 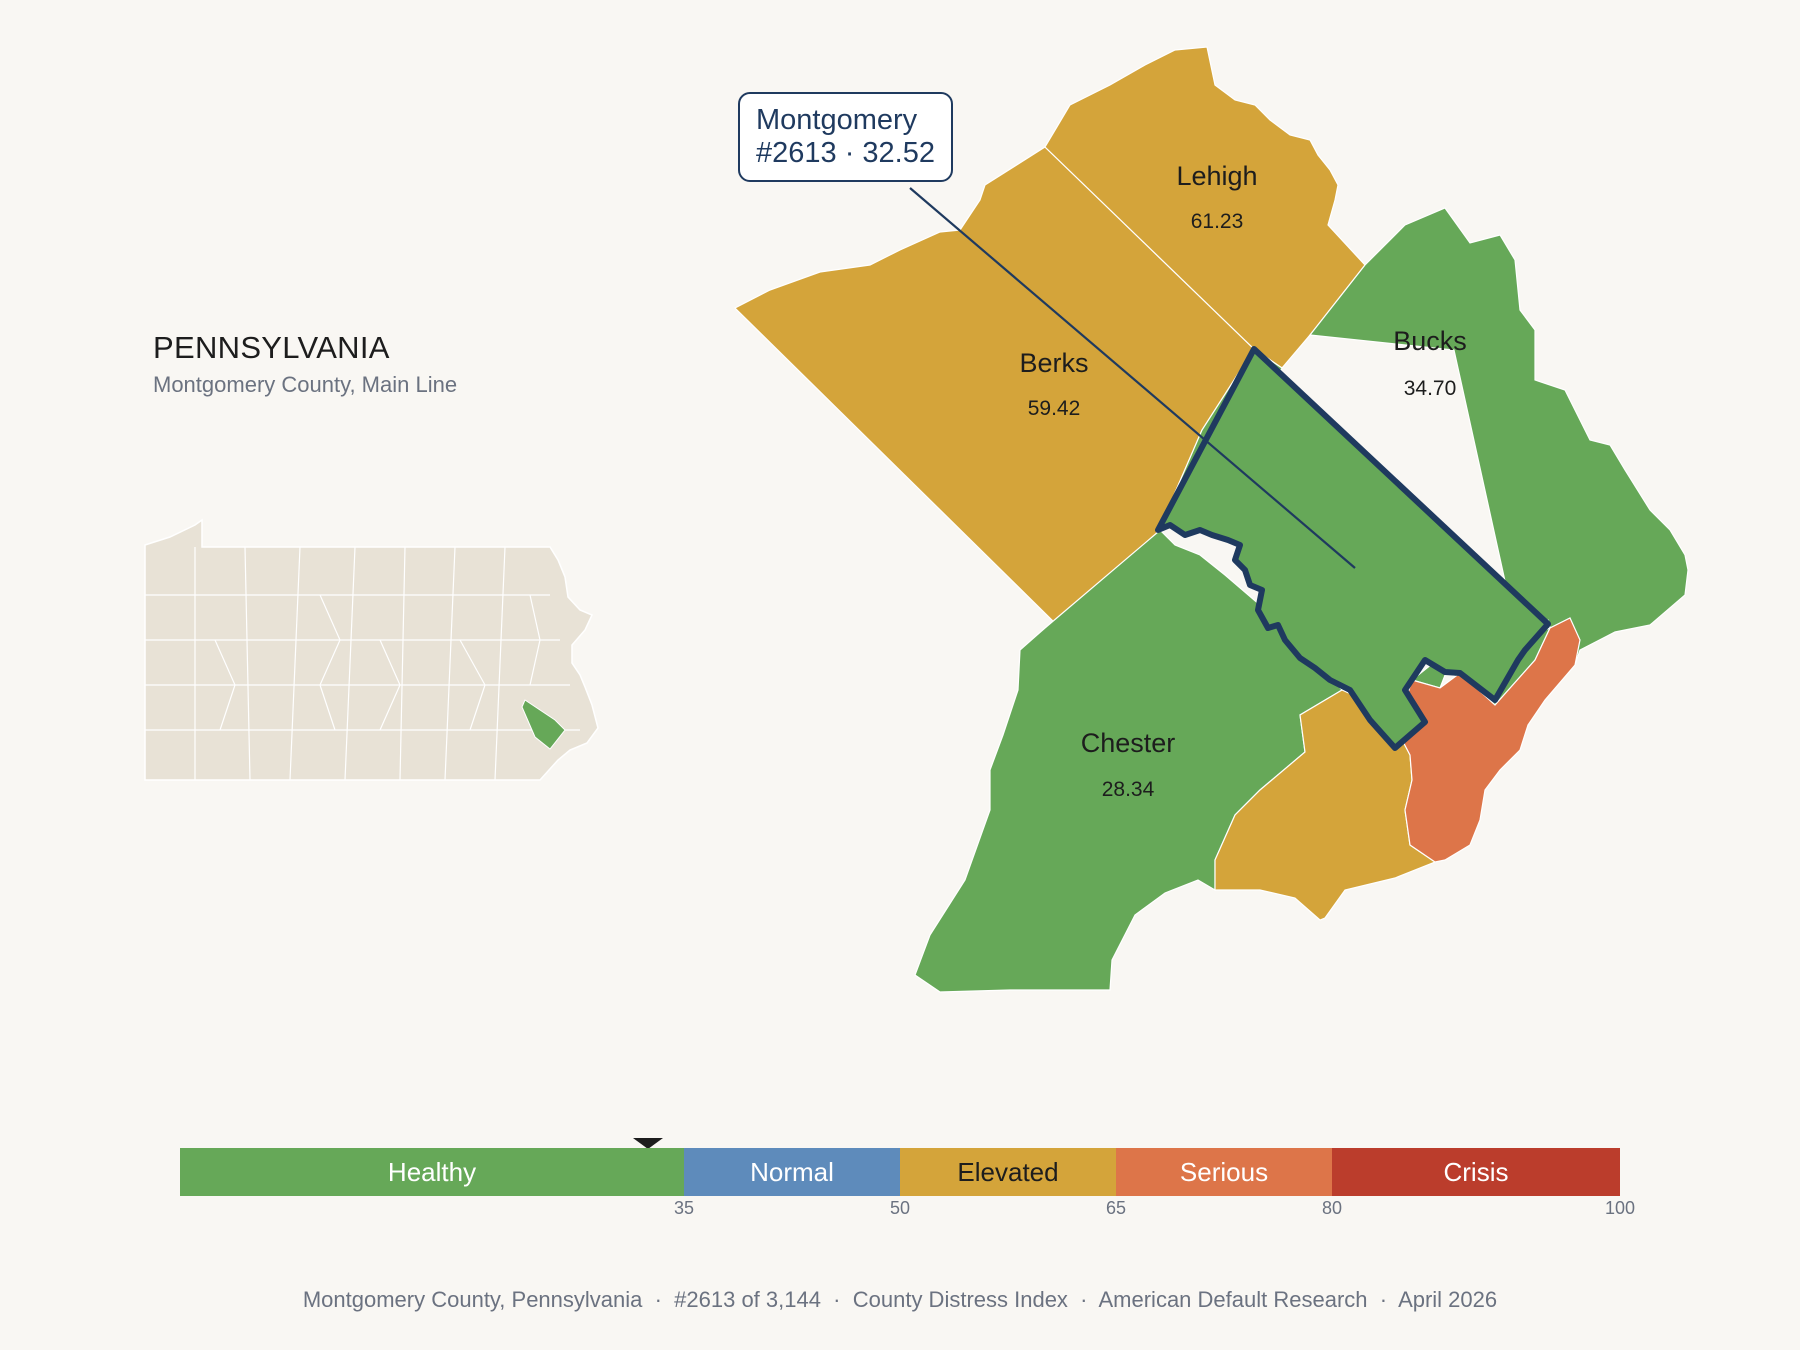 I want to click on county-value-bucks: 34.70, so click(x=1430, y=388).